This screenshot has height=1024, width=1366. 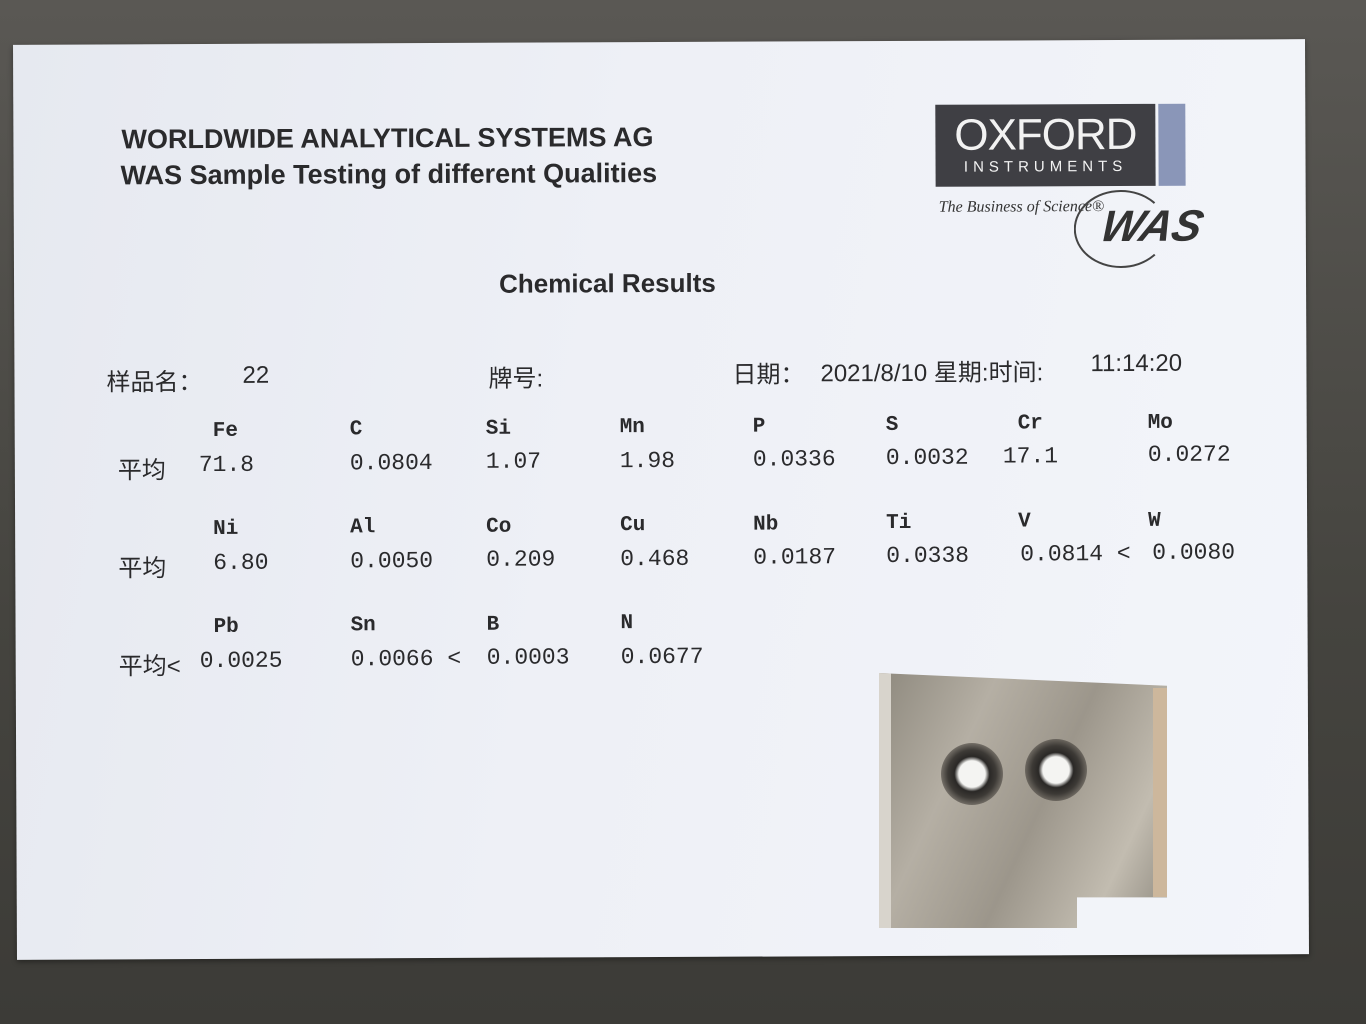 What do you see at coordinates (528, 658) in the screenshot?
I see `element-value: 0.0003` at bounding box center [528, 658].